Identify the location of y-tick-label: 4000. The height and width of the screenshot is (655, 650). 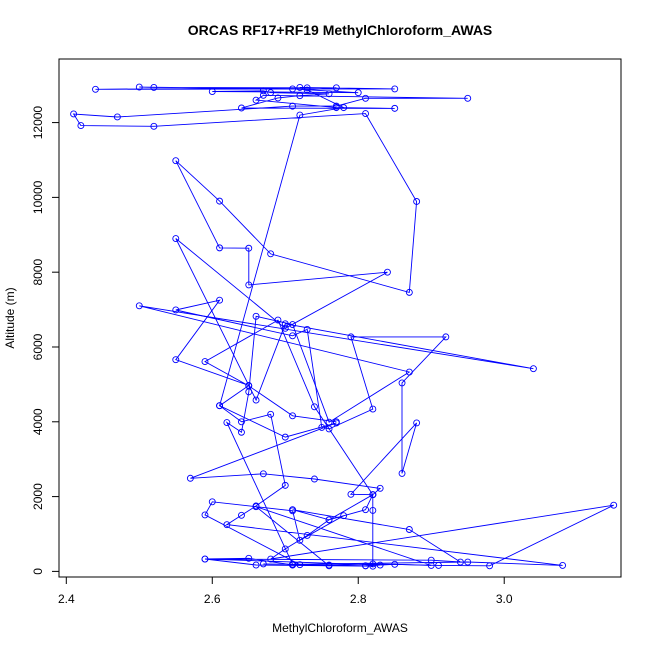
(38, 421).